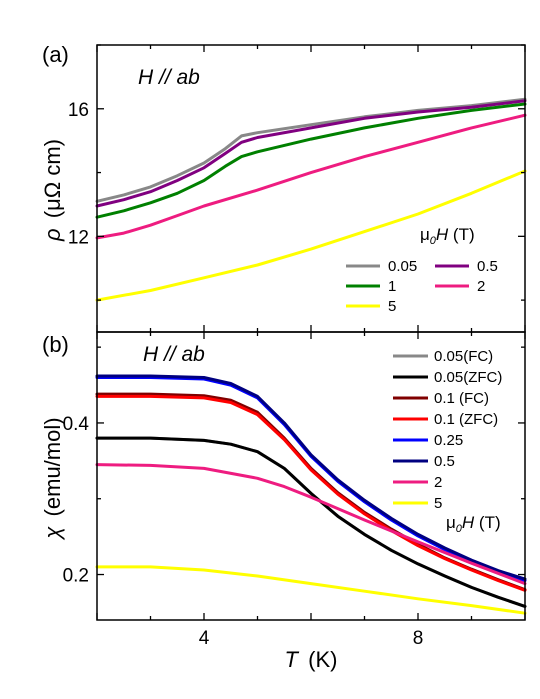 Image resolution: width=540 pixels, height=699 pixels. I want to click on panel-a-letter: (a), so click(55, 54).